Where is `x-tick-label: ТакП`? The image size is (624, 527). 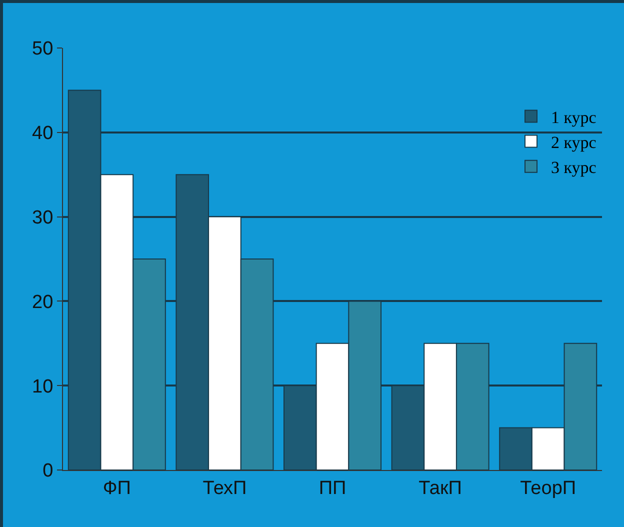 x-tick-label: ТакП is located at coordinates (440, 488).